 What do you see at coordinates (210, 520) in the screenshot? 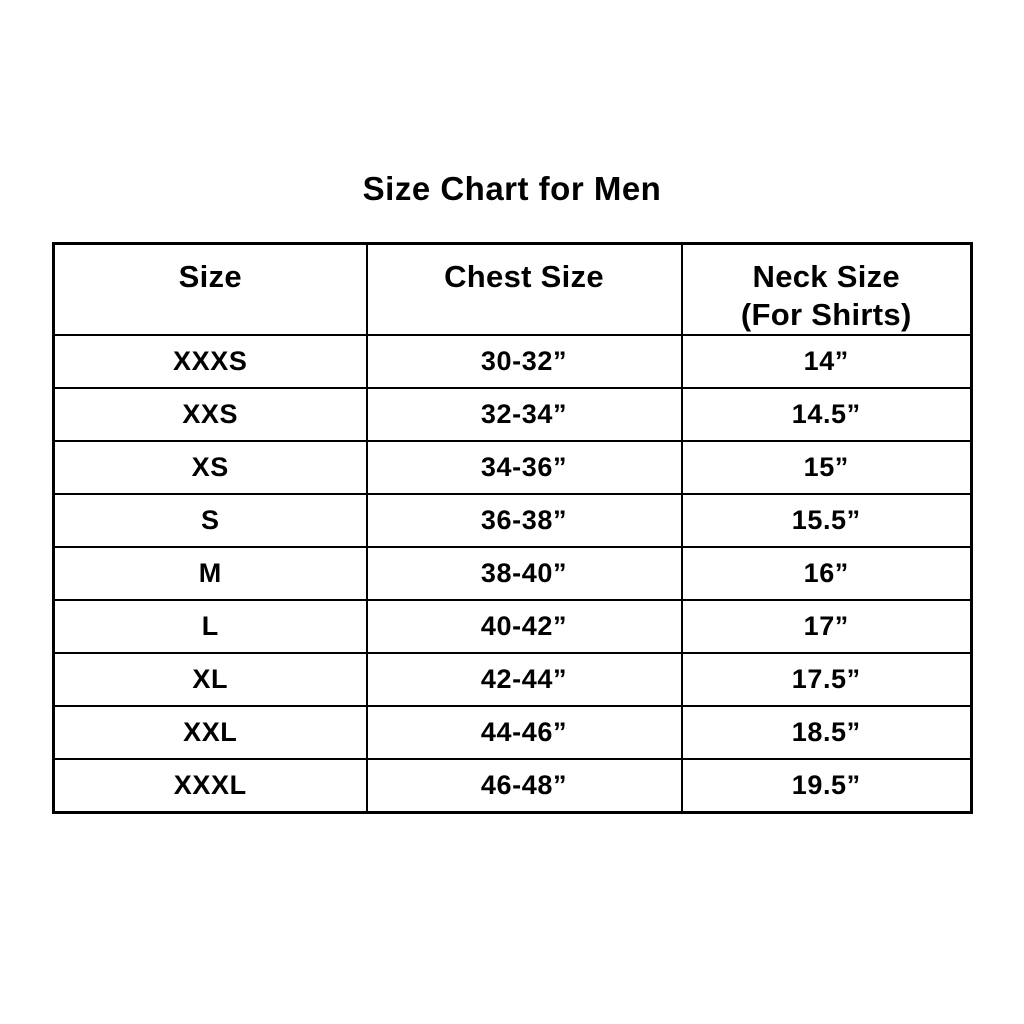
I see `cell-size: S` at bounding box center [210, 520].